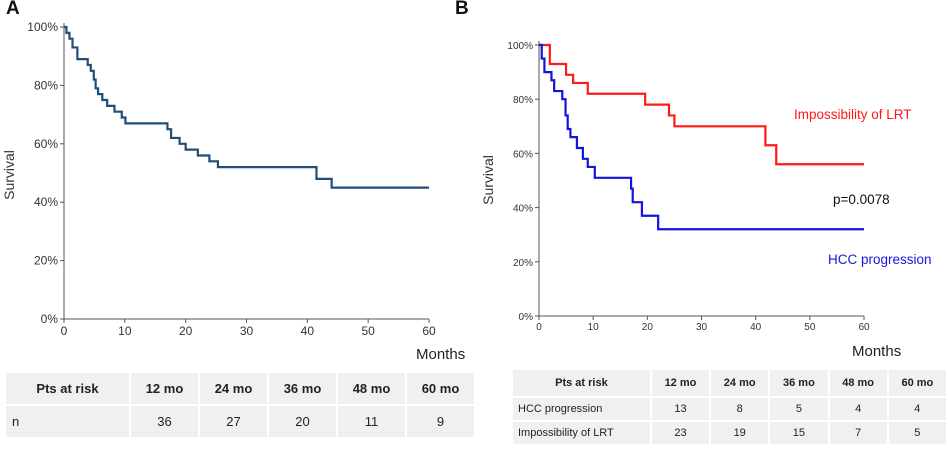 This screenshot has height=453, width=948. Describe the element at coordinates (302, 421) in the screenshot. I see `table-cell: 20` at that location.